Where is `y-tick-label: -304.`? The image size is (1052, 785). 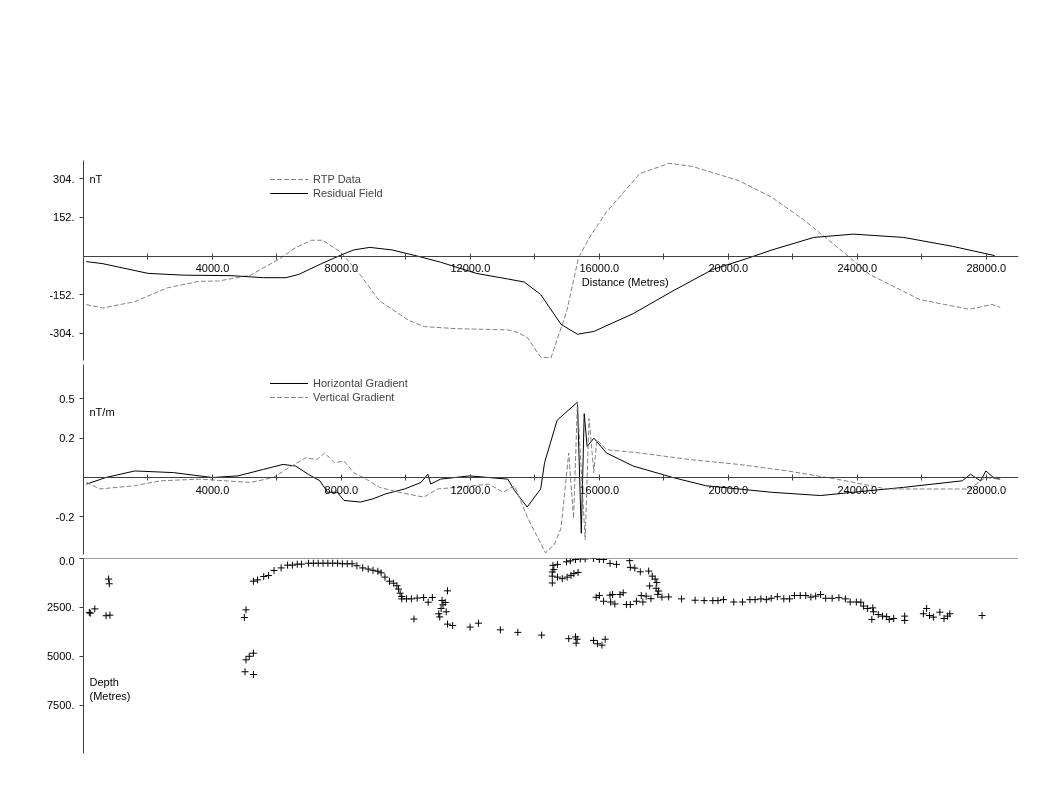
y-tick-label: -304. is located at coordinates (62, 333).